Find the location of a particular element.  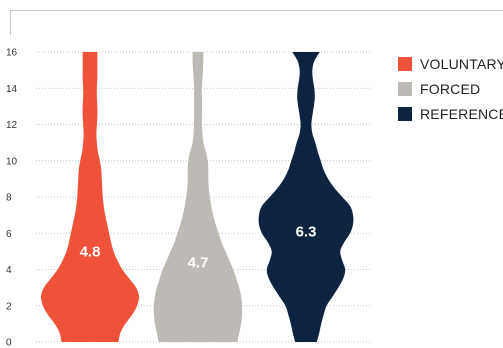

legend: VOLUNTARY FORCED REFERENCE is located at coordinates (450, 88).